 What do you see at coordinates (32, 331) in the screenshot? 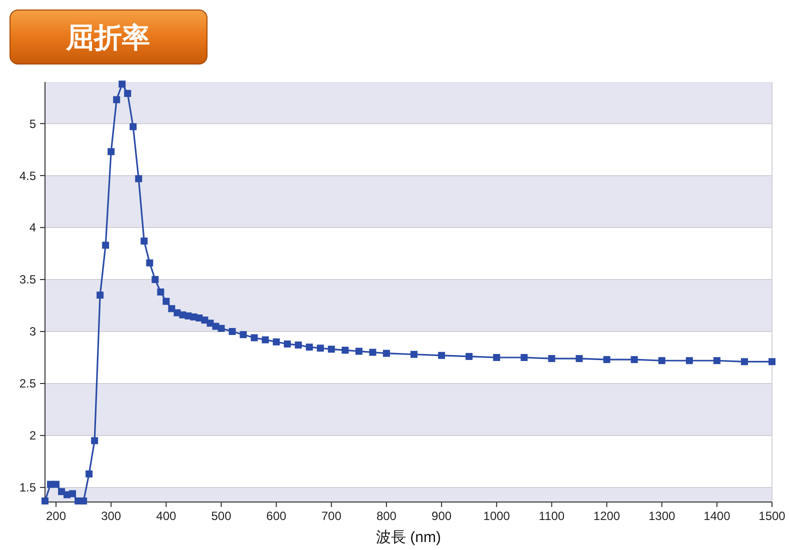
I see `y-tick-label: 3` at bounding box center [32, 331].